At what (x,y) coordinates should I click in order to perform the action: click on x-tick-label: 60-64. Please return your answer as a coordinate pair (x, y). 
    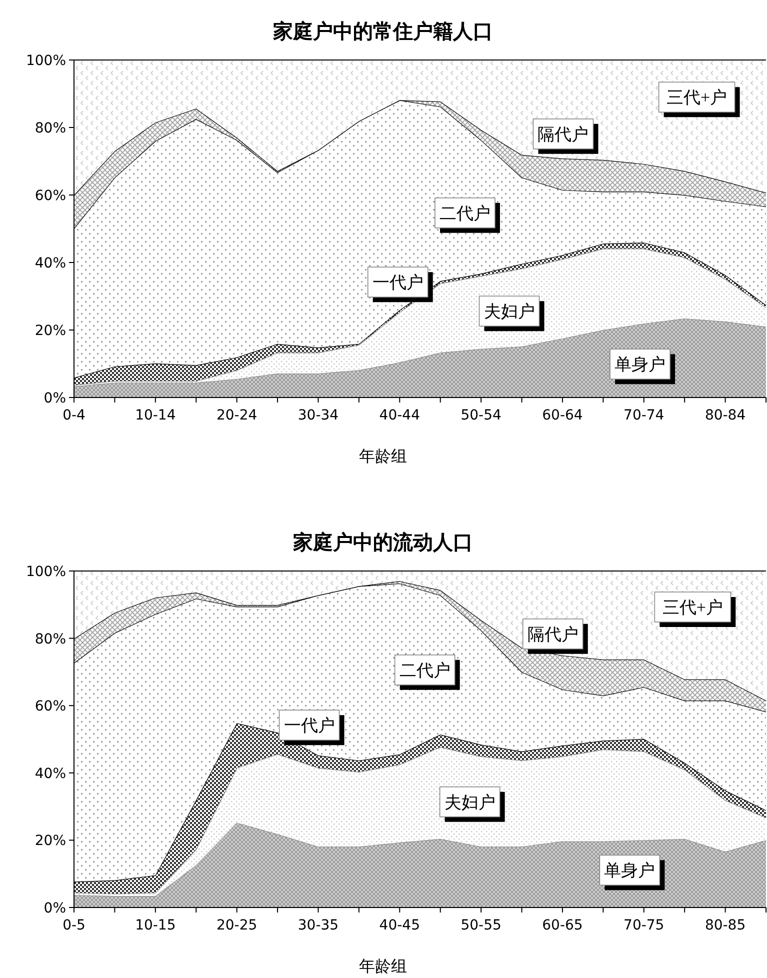
    Looking at the image, I should click on (562, 416).